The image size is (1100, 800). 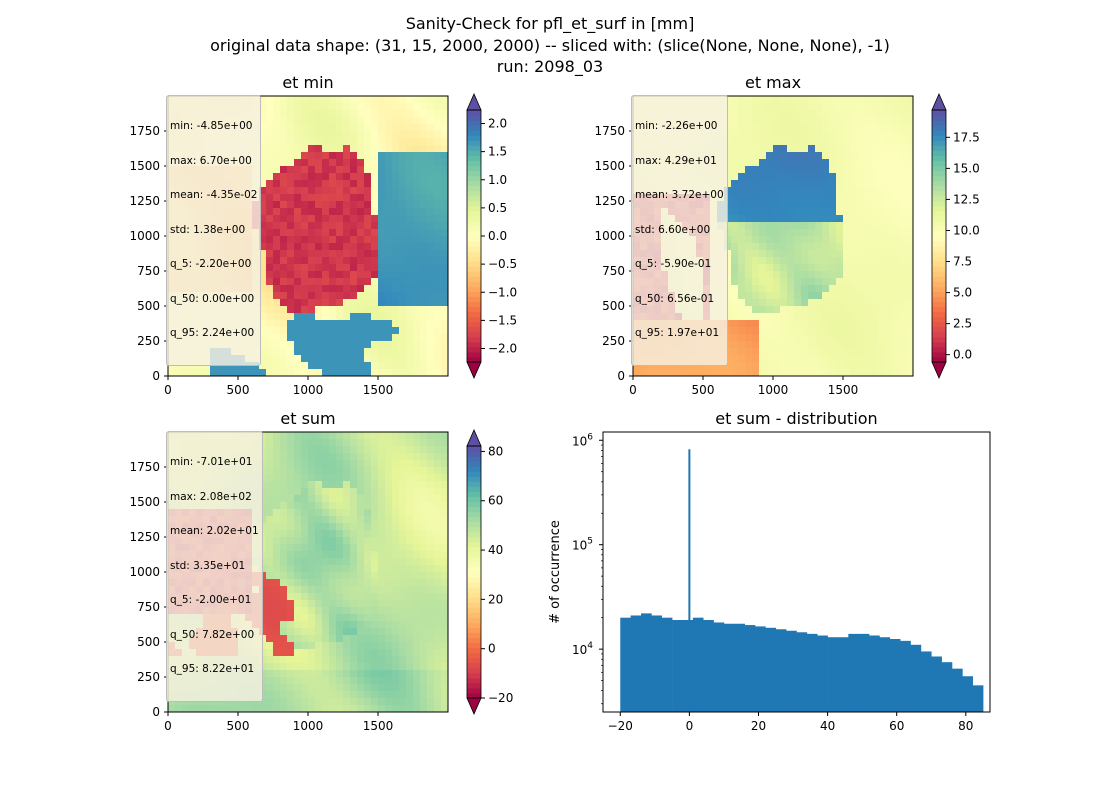 I want to click on x-tick-label: 1500, so click(x=378, y=390).